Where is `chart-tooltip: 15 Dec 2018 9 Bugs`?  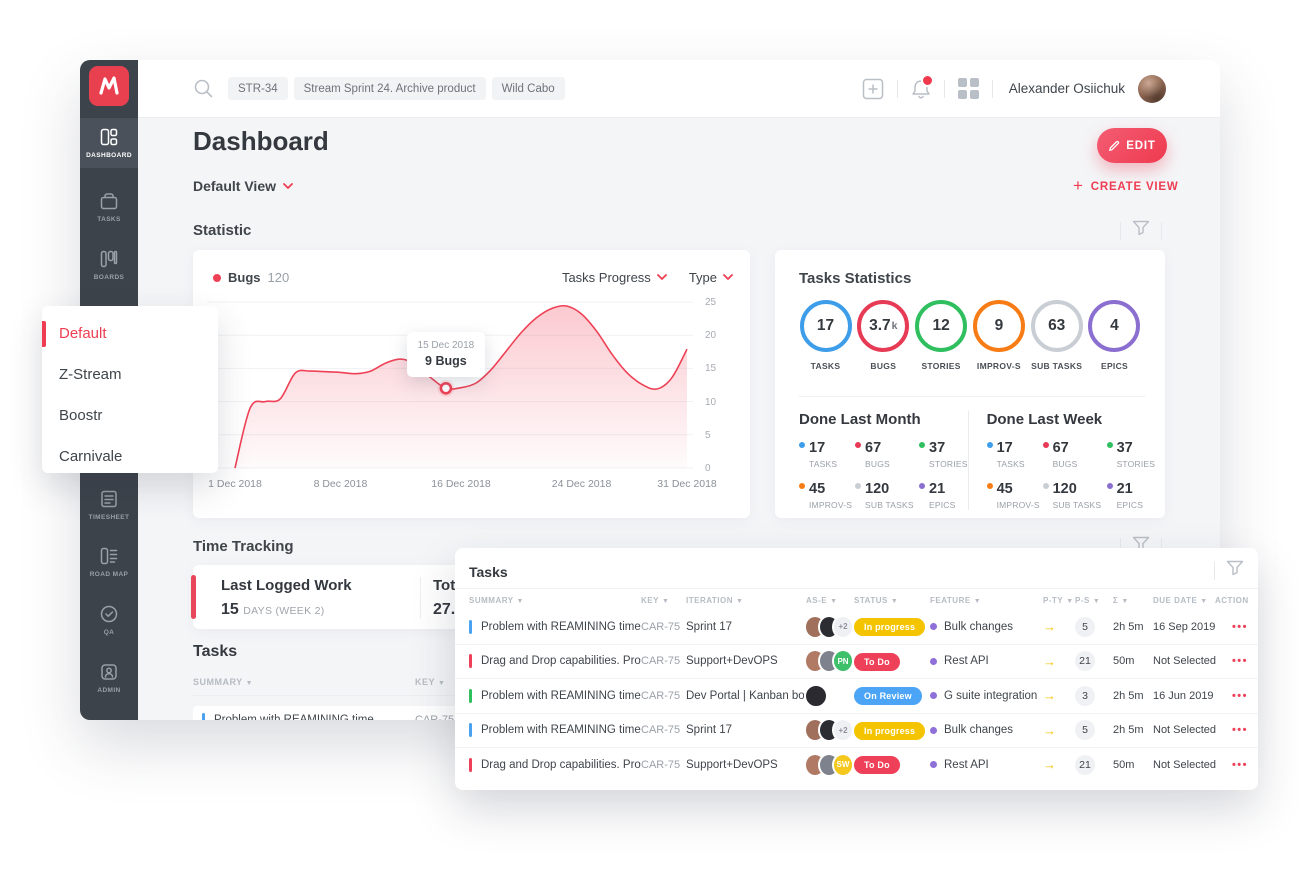
chart-tooltip: 15 Dec 2018 9 Bugs is located at coordinates (445, 355).